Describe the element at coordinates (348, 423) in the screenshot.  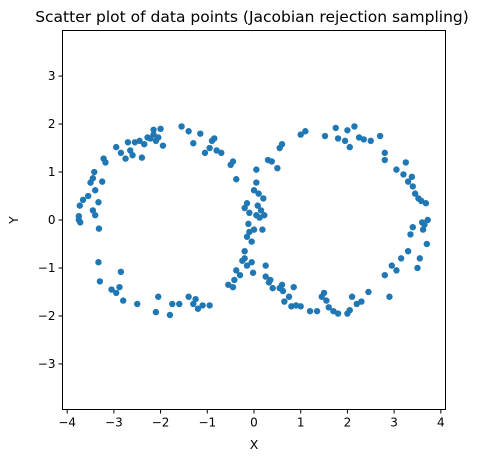
I see `x-tick-label: 2` at that location.